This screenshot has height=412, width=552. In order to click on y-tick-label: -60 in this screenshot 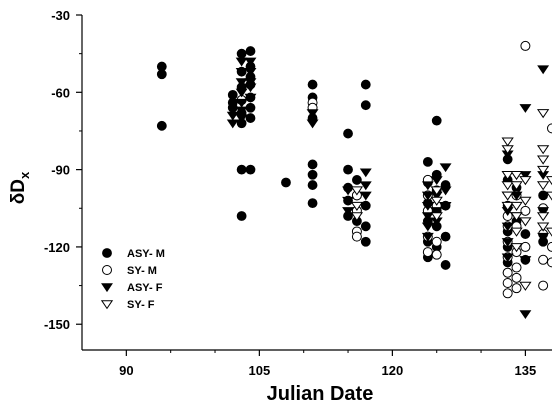, I will do `click(60, 92)`.